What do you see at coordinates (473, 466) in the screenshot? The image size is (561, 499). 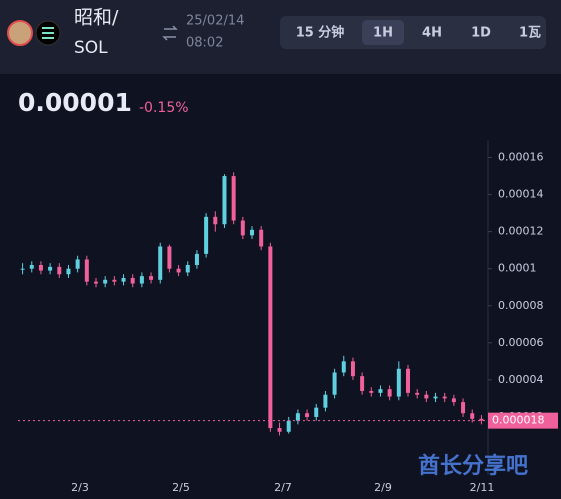 I see `watermark: 酋长分享吧` at bounding box center [473, 466].